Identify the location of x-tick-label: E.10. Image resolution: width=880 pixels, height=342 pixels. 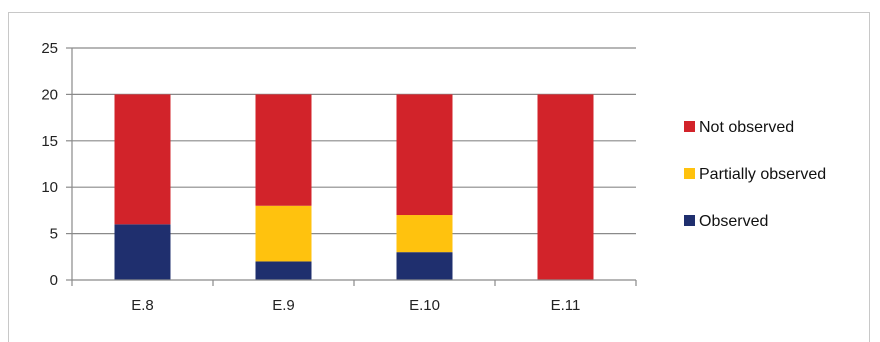
(424, 305).